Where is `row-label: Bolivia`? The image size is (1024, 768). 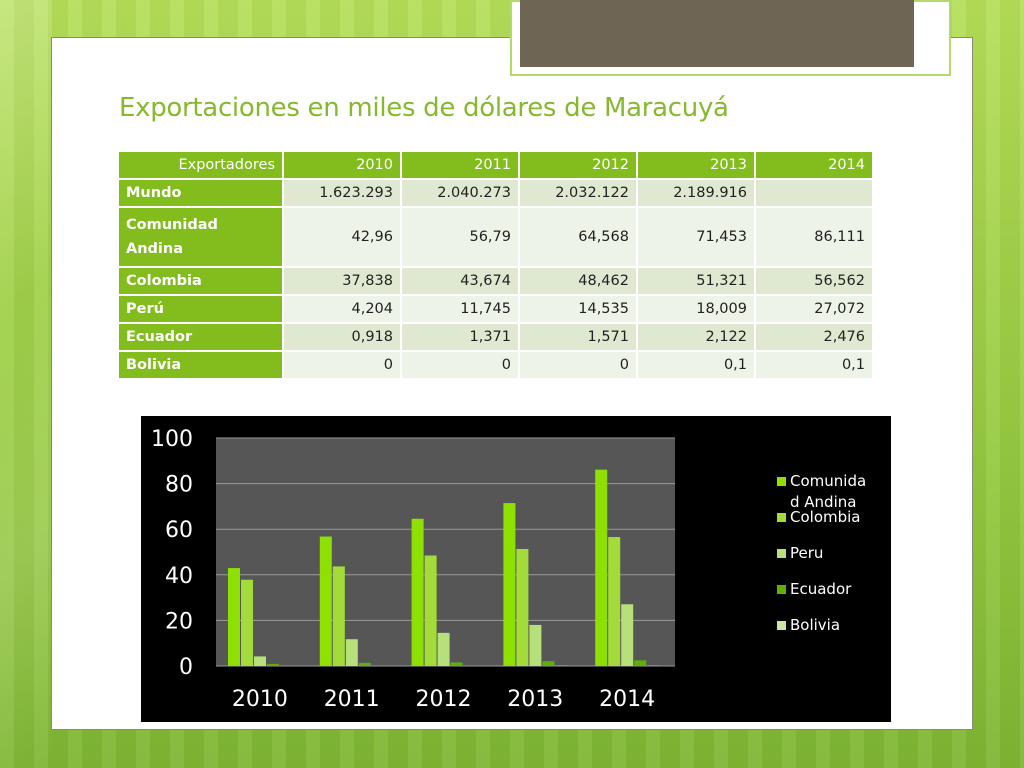 row-label: Bolivia is located at coordinates (200, 365).